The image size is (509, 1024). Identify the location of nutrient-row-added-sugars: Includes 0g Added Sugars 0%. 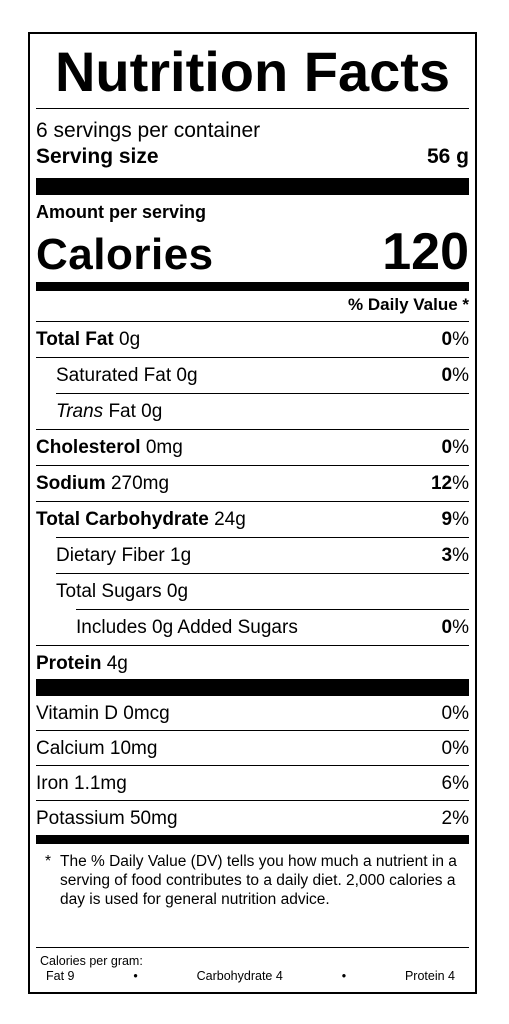
(272, 628).